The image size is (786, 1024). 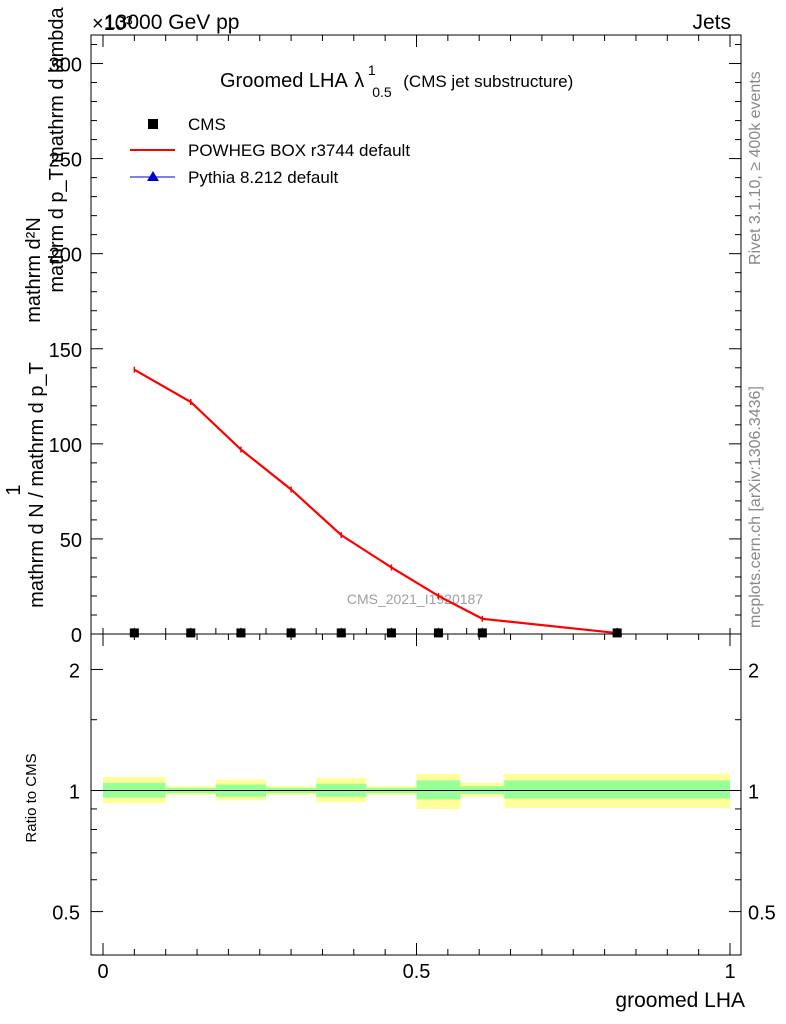 I want to click on chart-title-sub: 0.5, so click(x=382, y=92).